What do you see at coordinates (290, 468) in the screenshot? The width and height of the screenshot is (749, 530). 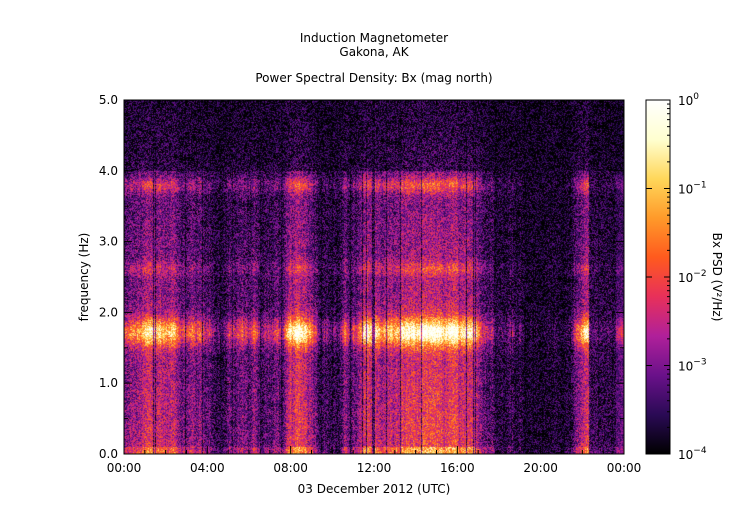 I see `x-tick-label: 08:00` at bounding box center [290, 468].